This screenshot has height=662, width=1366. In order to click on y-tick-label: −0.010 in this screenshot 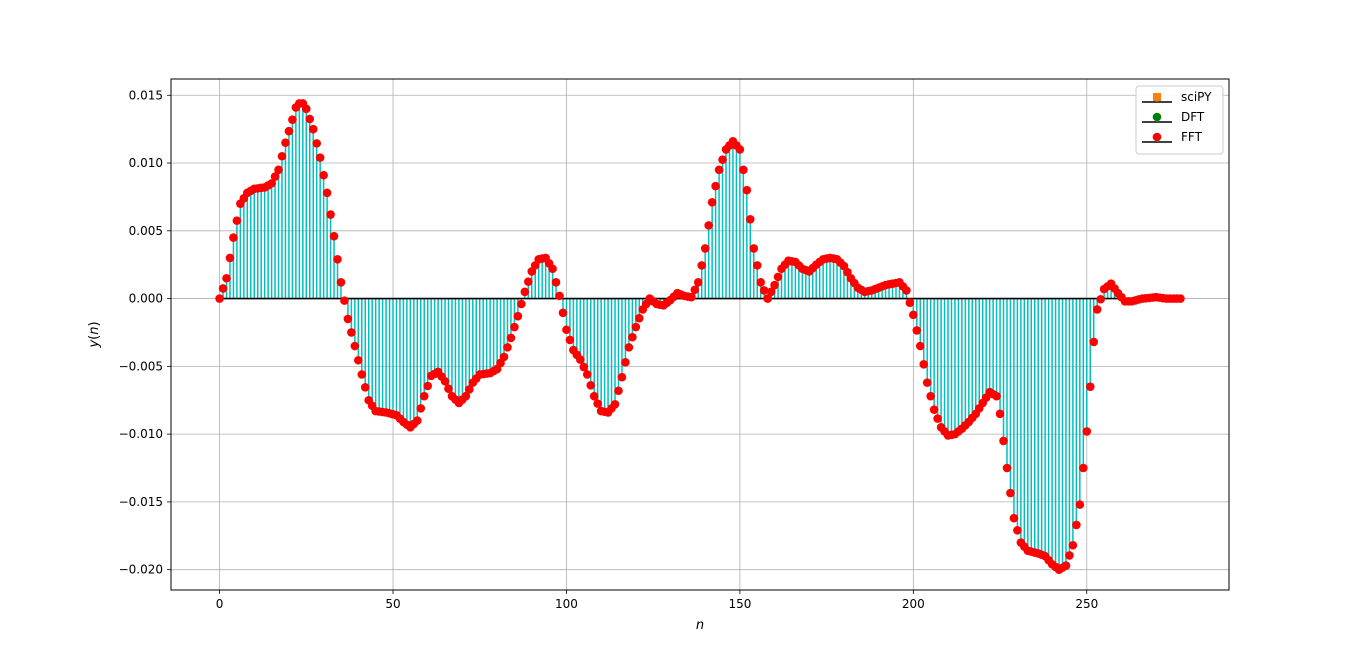, I will do `click(141, 434)`.